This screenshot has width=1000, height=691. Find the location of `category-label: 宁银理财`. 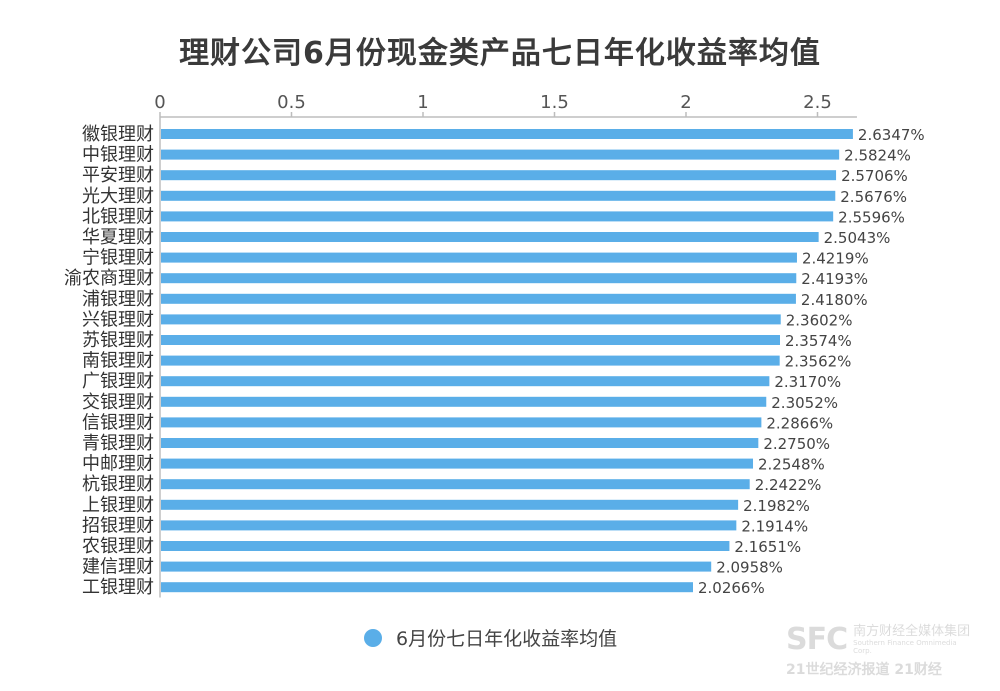

category-label: 宁银理财 is located at coordinates (118, 258).